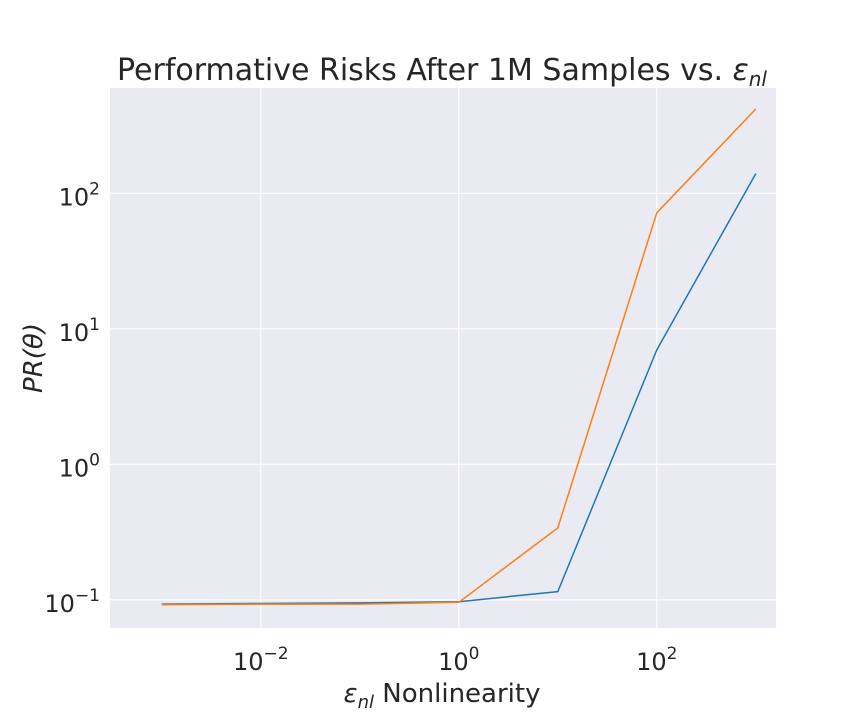  Describe the element at coordinates (79, 195) in the screenshot. I see `y-tick-label: 10²` at that location.